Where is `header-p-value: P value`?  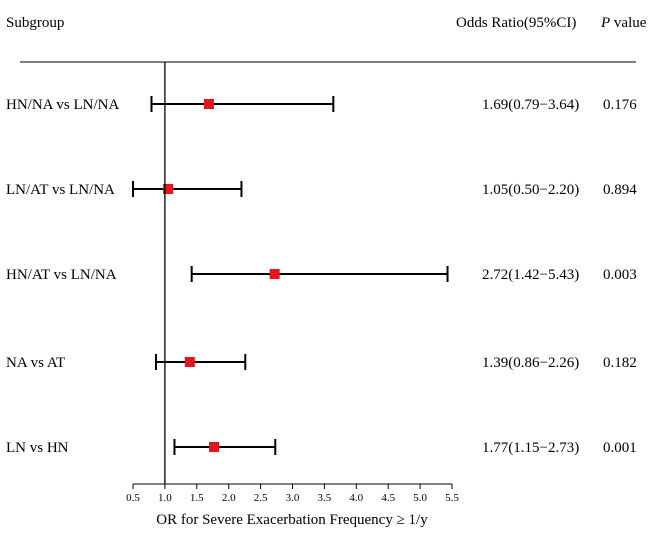
header-p-value: P value is located at coordinates (623, 23).